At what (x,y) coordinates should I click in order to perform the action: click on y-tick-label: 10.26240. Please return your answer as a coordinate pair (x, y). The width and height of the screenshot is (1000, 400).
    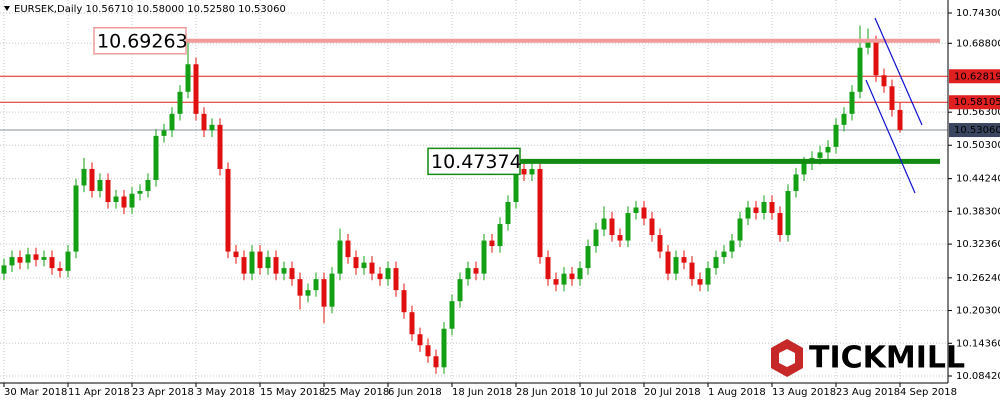
    Looking at the image, I should click on (978, 278).